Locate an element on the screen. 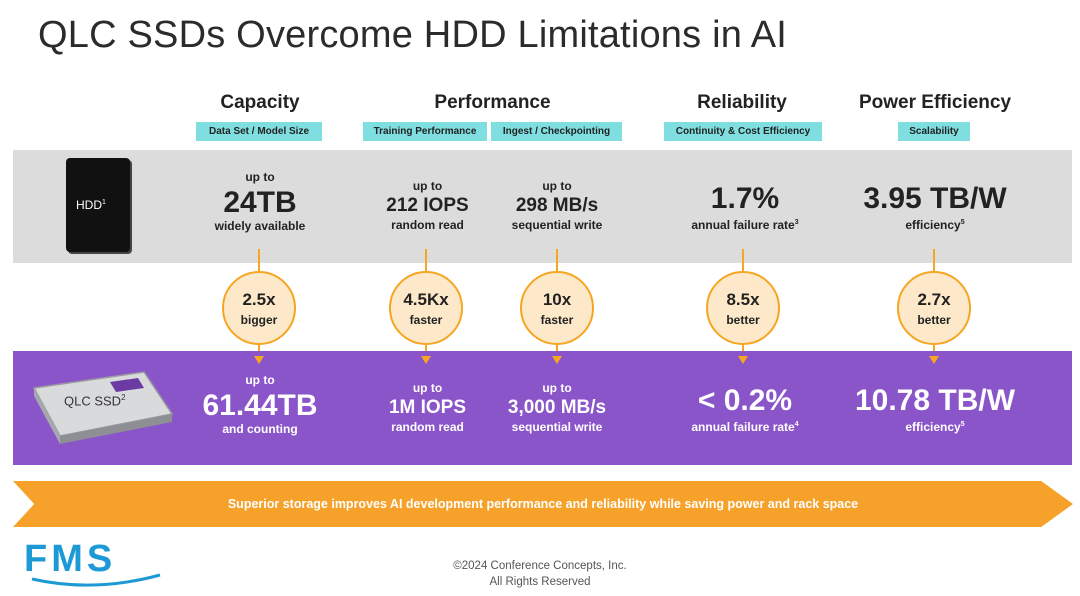 Image resolution: width=1080 pixels, height=596 pixels. hdd-training: up to 212 IOPS random read is located at coordinates (427, 205).